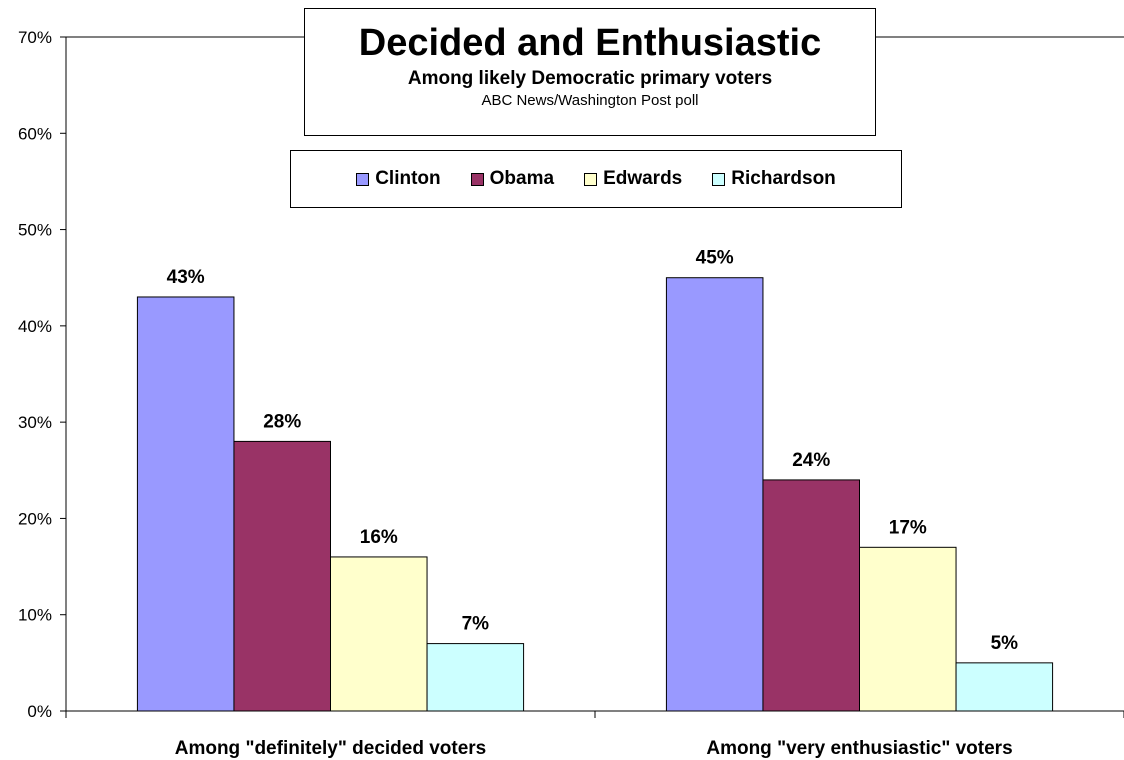 The image size is (1124, 760). Describe the element at coordinates (282, 421) in the screenshot. I see `data-label: 28%` at that location.